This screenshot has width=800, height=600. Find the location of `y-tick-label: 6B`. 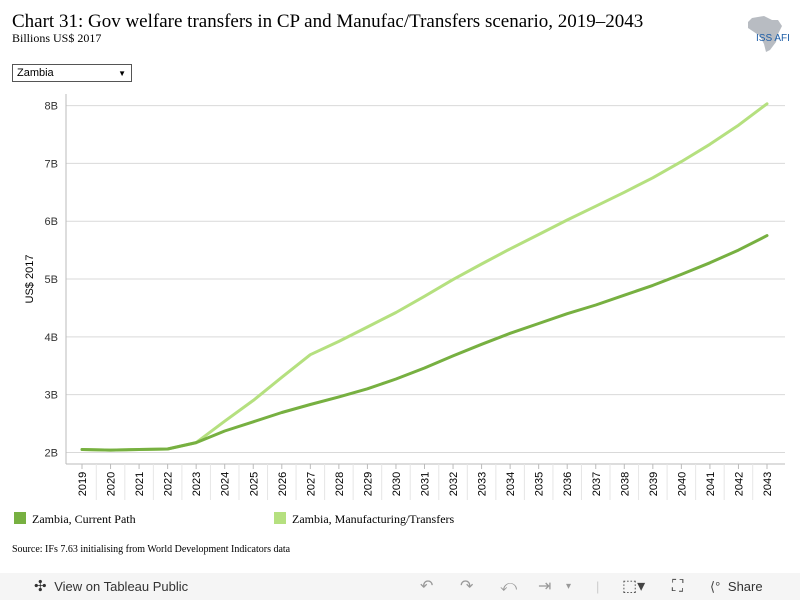

y-tick-label: 6B is located at coordinates (51, 222).